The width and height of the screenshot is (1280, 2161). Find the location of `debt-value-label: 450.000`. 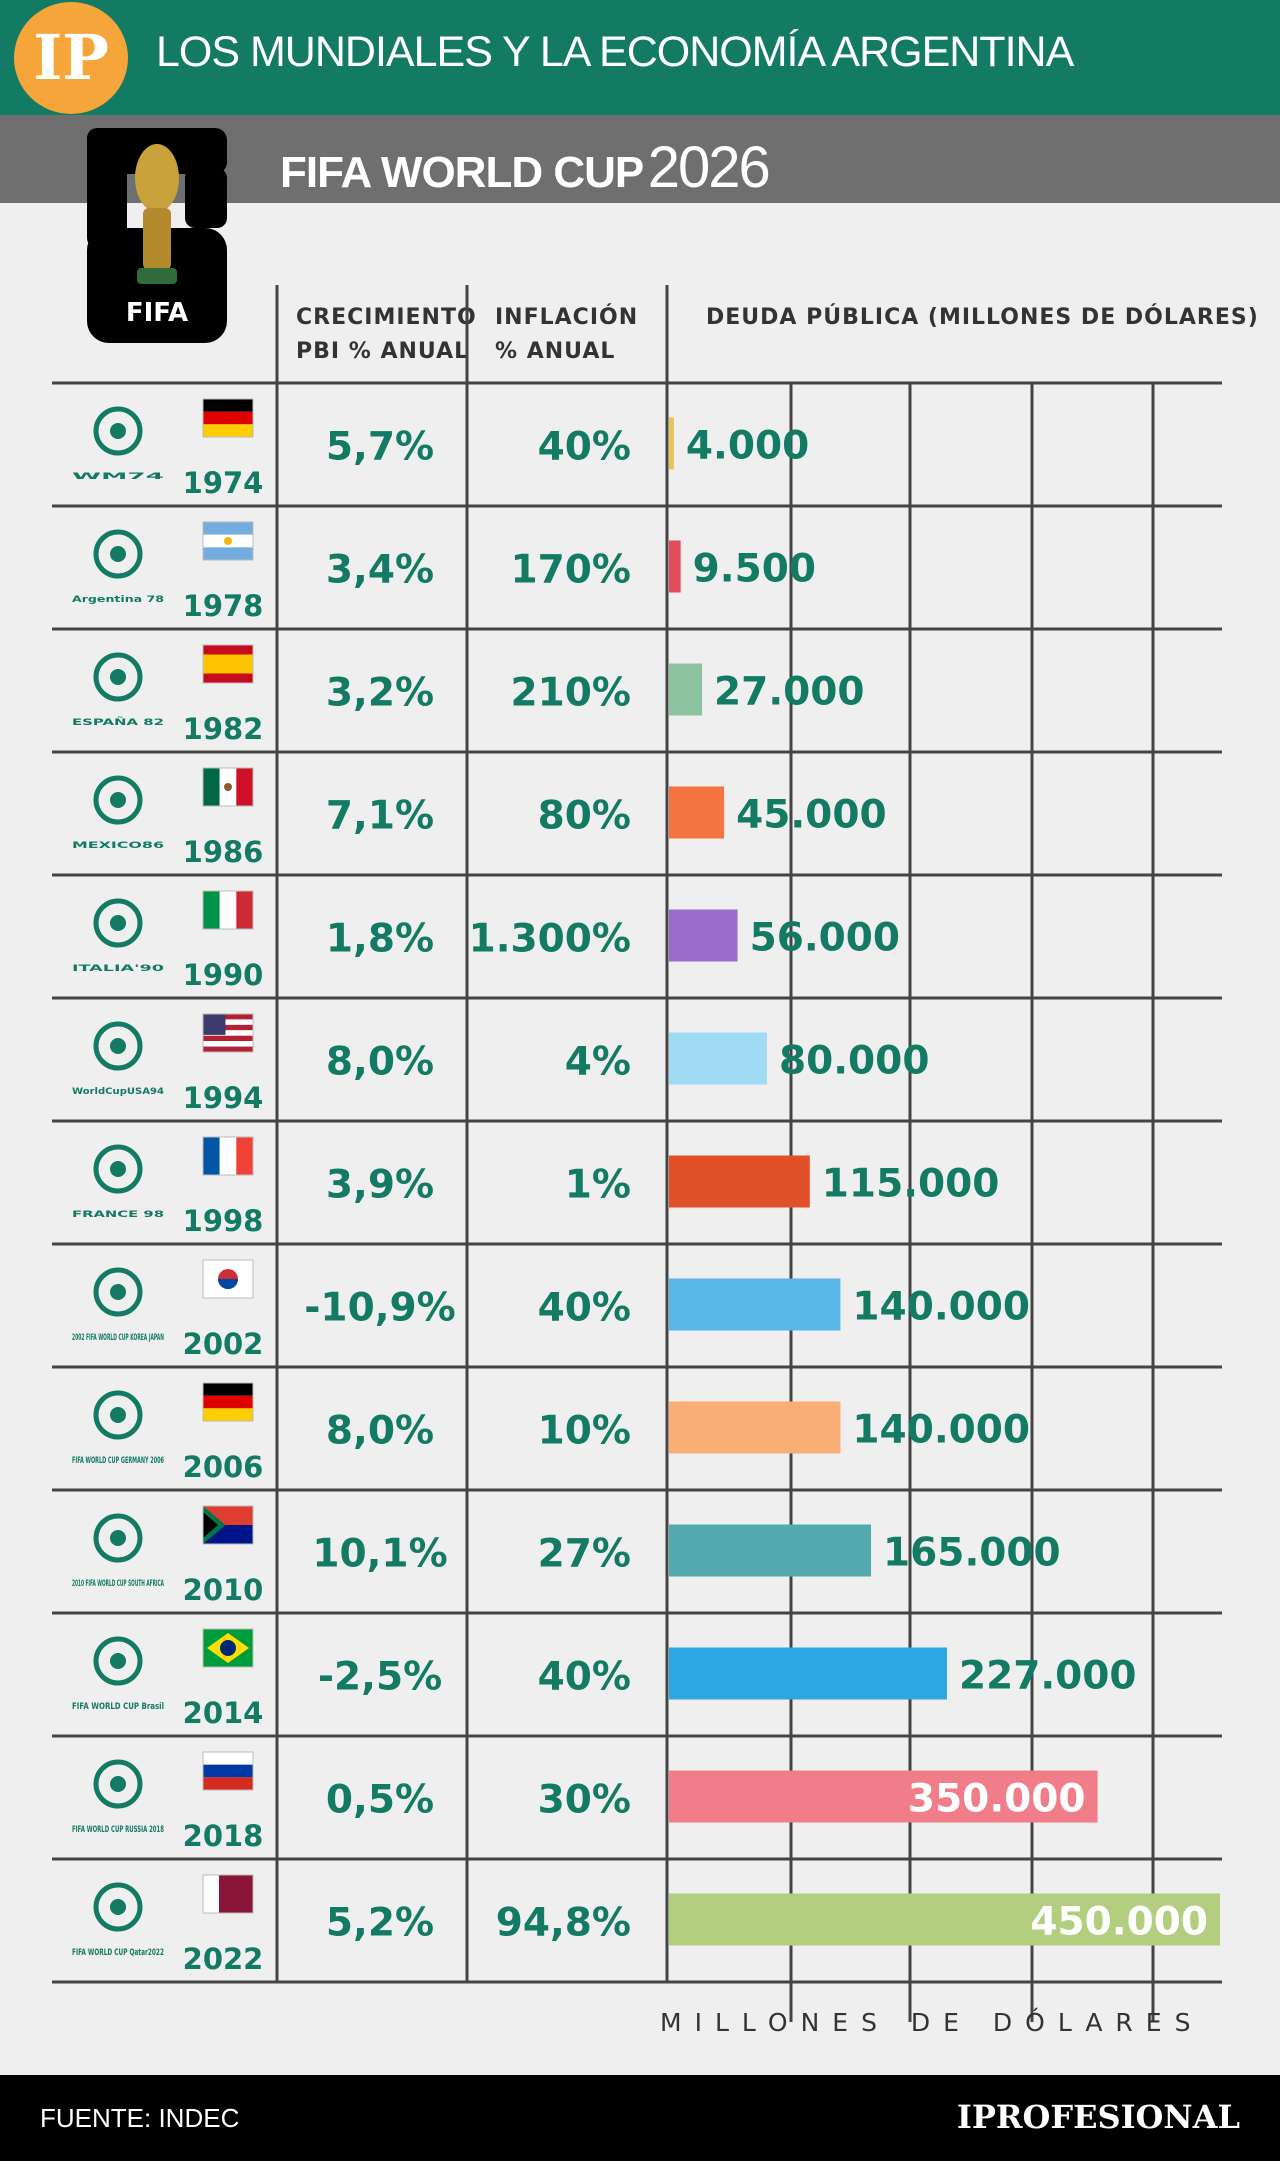

debt-value-label: 450.000 is located at coordinates (1119, 1922).